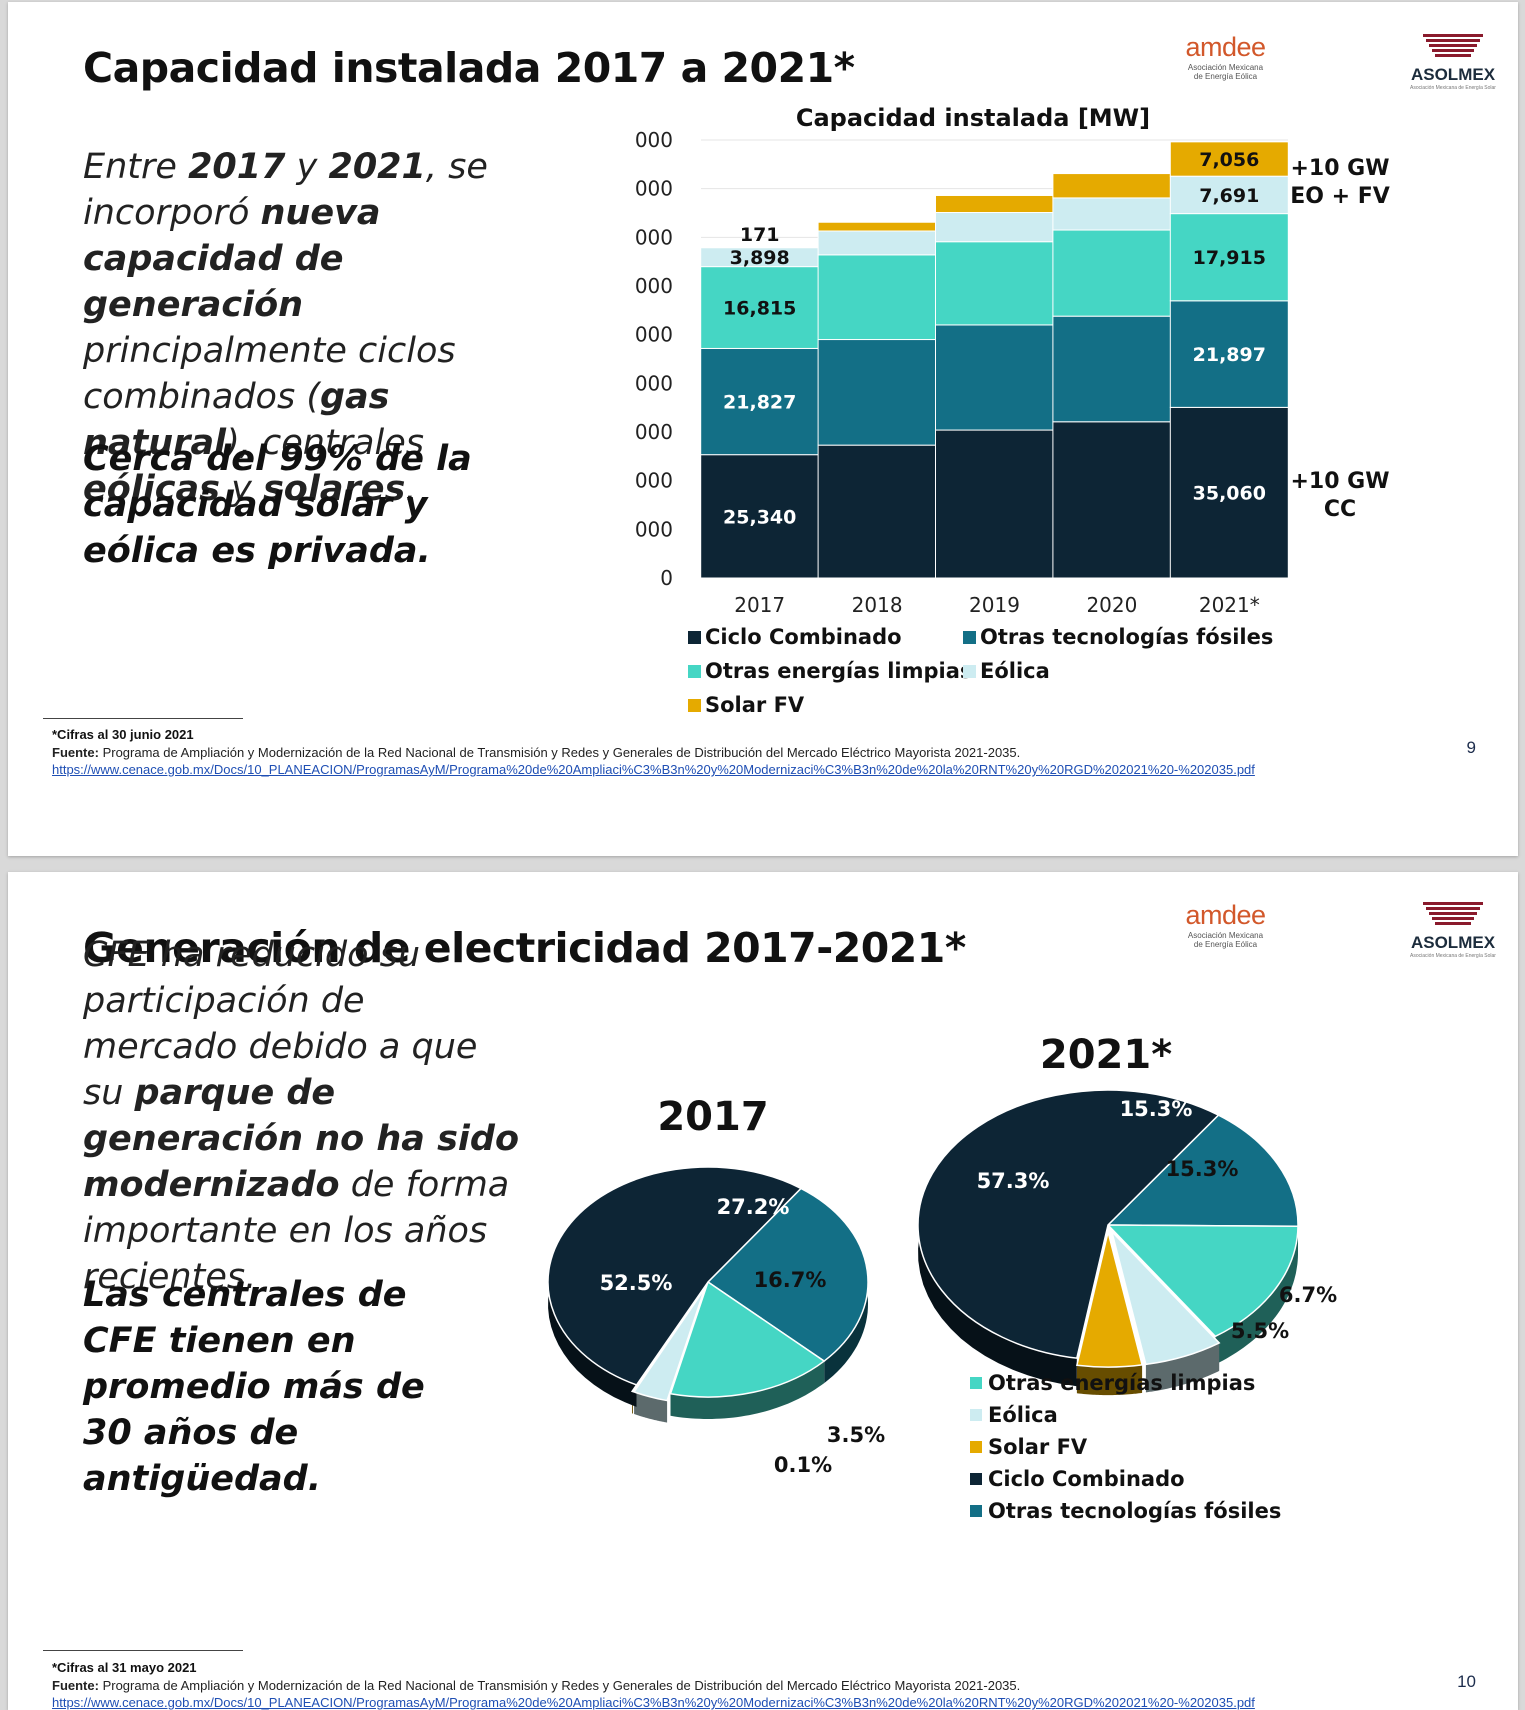  Describe the element at coordinates (666, 578) in the screenshot. I see `y-tick-label: 0` at that location.